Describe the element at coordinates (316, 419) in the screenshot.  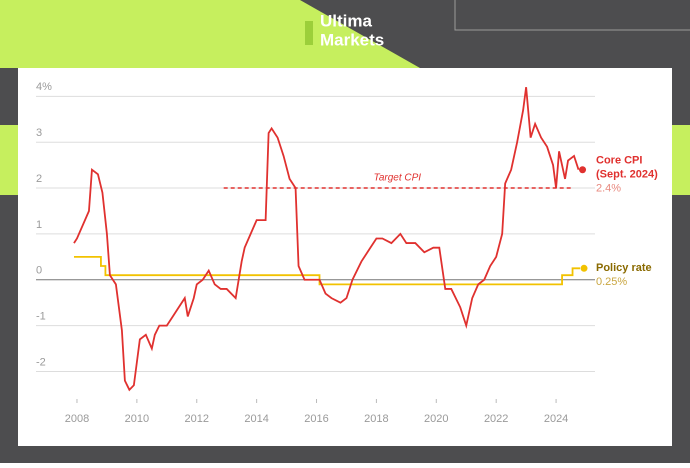
I see `x-tick-label: 2016` at that location.